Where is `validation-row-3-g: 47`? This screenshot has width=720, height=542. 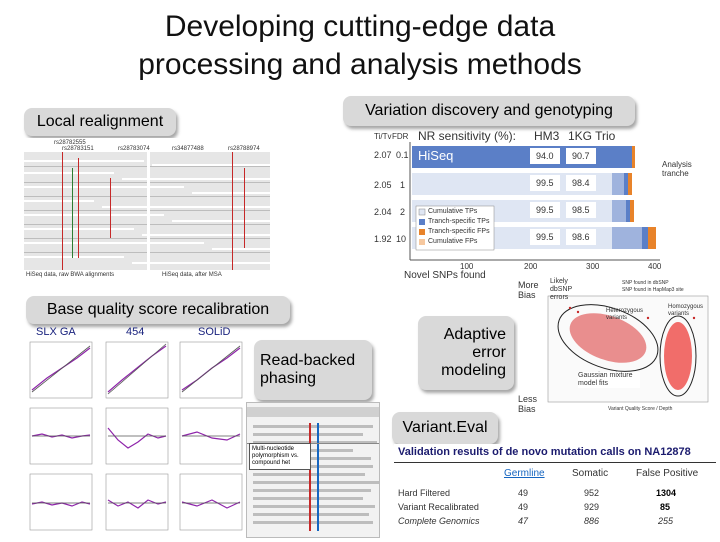 validation-row-3-g: 47 is located at coordinates (523, 521).